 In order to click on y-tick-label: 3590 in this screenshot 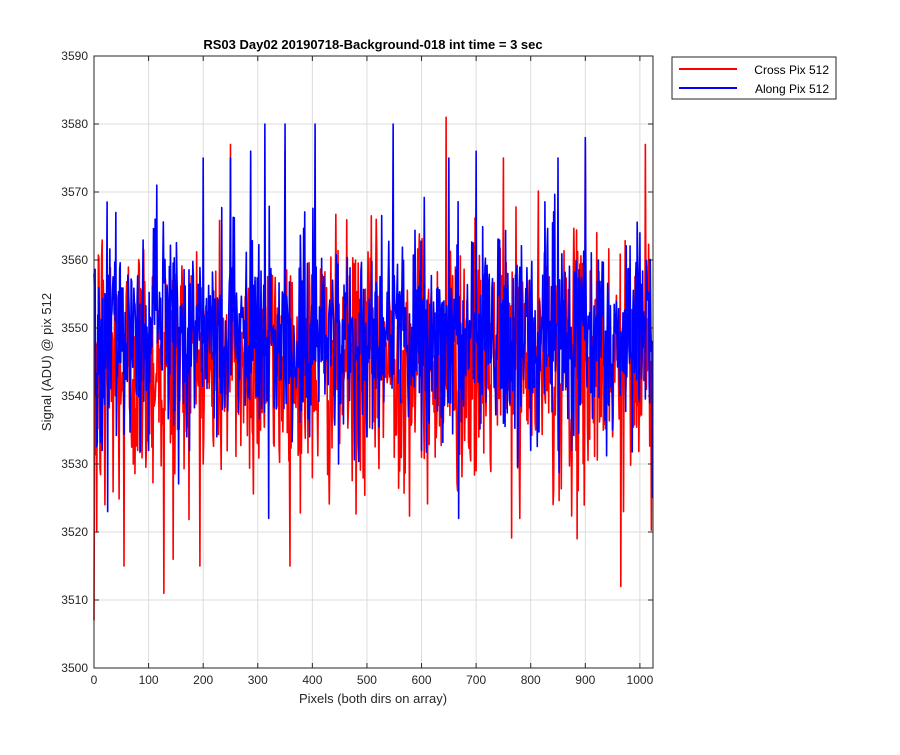, I will do `click(74, 56)`.